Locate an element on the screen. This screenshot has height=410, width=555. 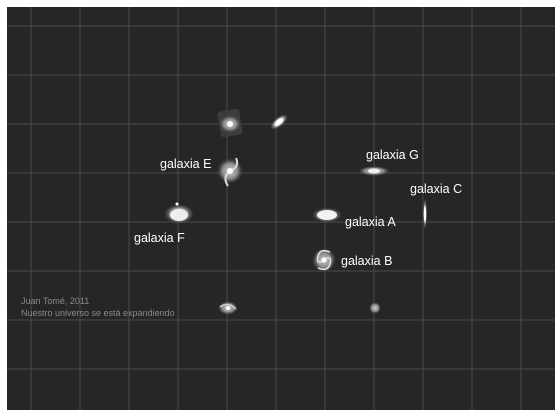
label-galaxia-f: galaxia F is located at coordinates (159, 238).